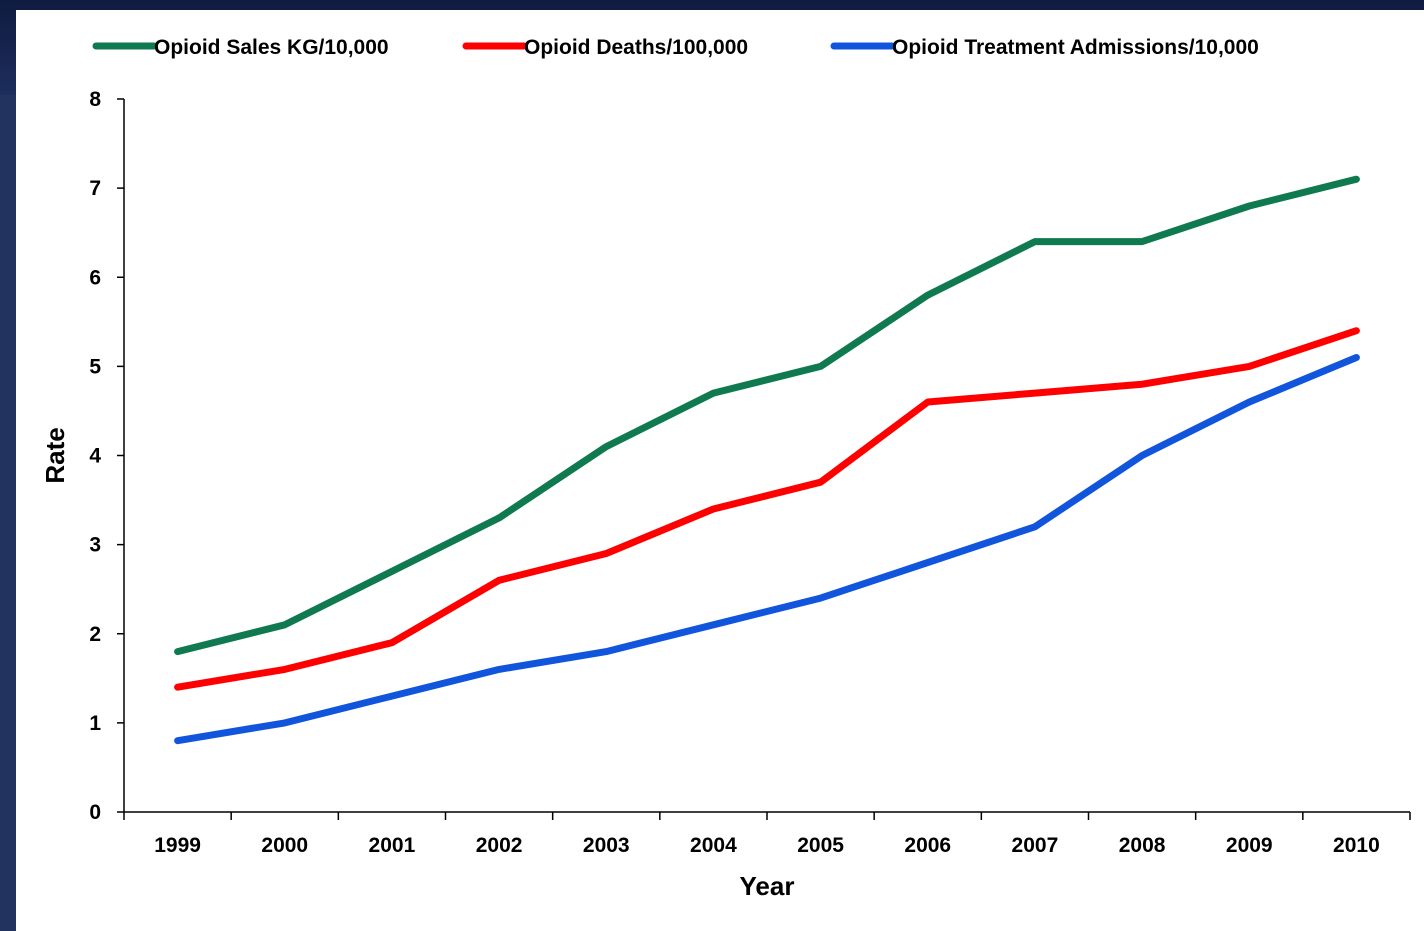  Describe the element at coordinates (95, 812) in the screenshot. I see `y-tick-label: 0` at that location.